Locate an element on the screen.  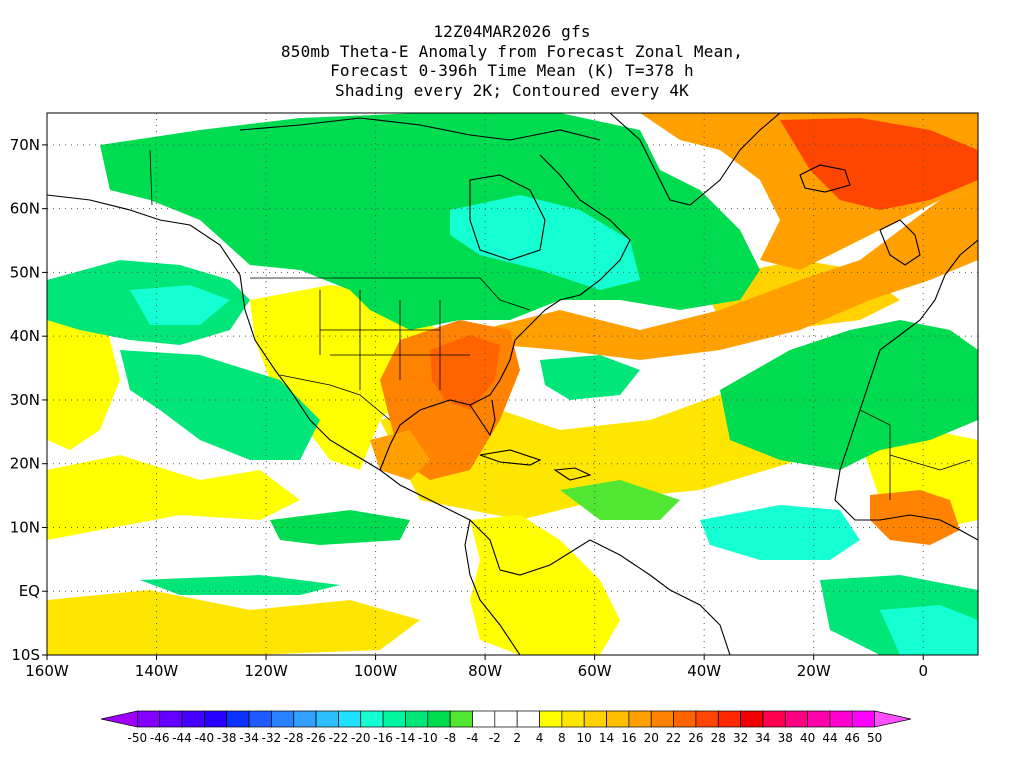
colorbar-label: 40 is located at coordinates (807, 738).